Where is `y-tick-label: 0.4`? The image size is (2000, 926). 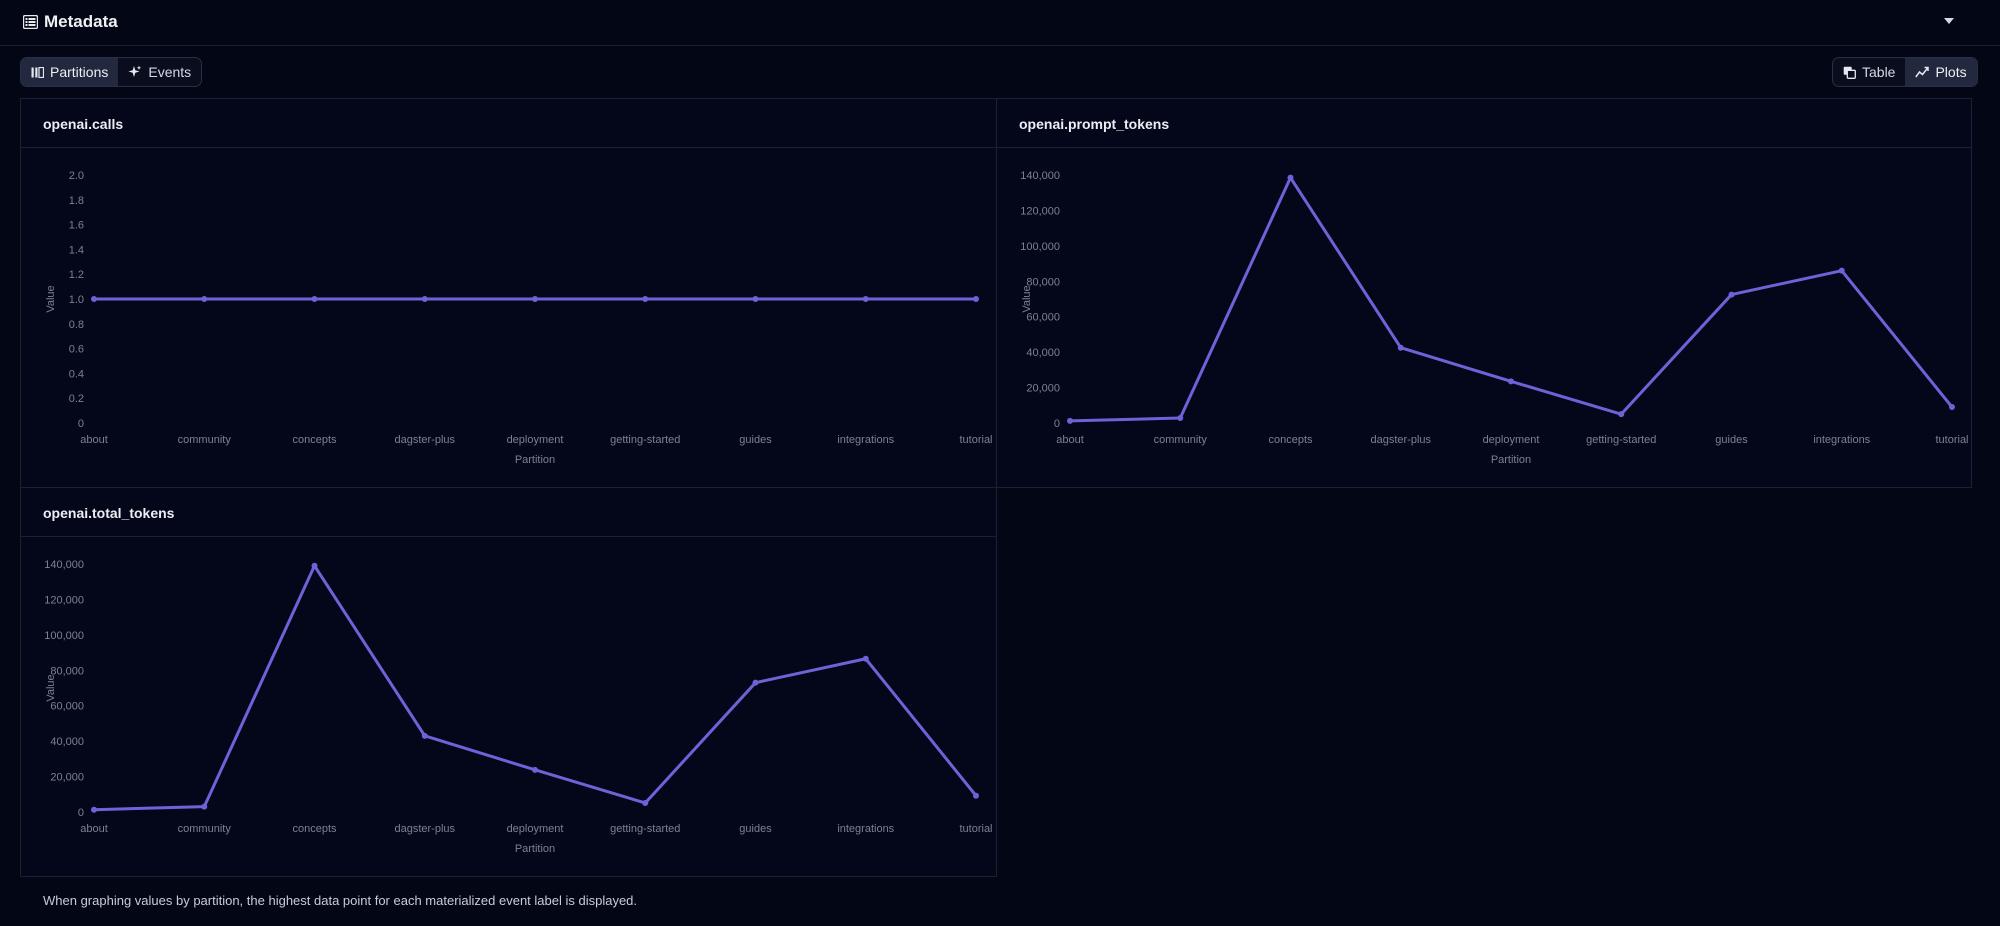
y-tick-label: 0.4 is located at coordinates (76, 374).